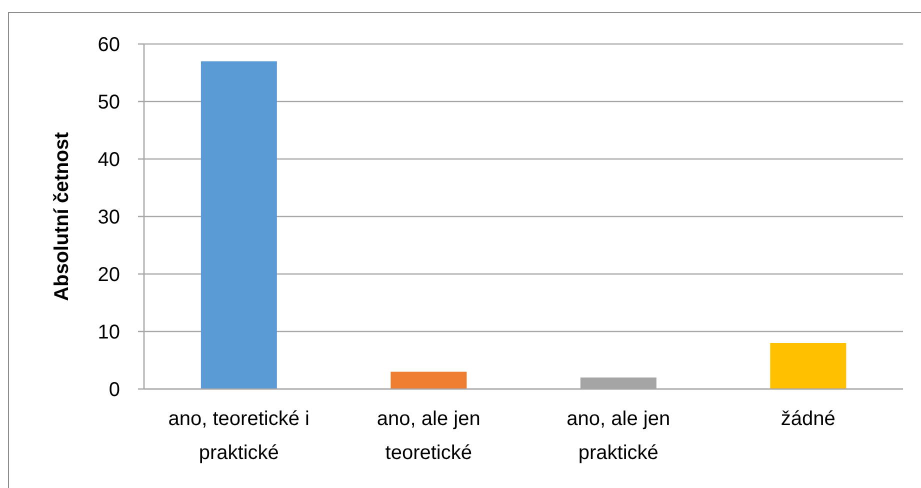  I want to click on y-axis-title: Absolutní četnost, so click(62, 216).